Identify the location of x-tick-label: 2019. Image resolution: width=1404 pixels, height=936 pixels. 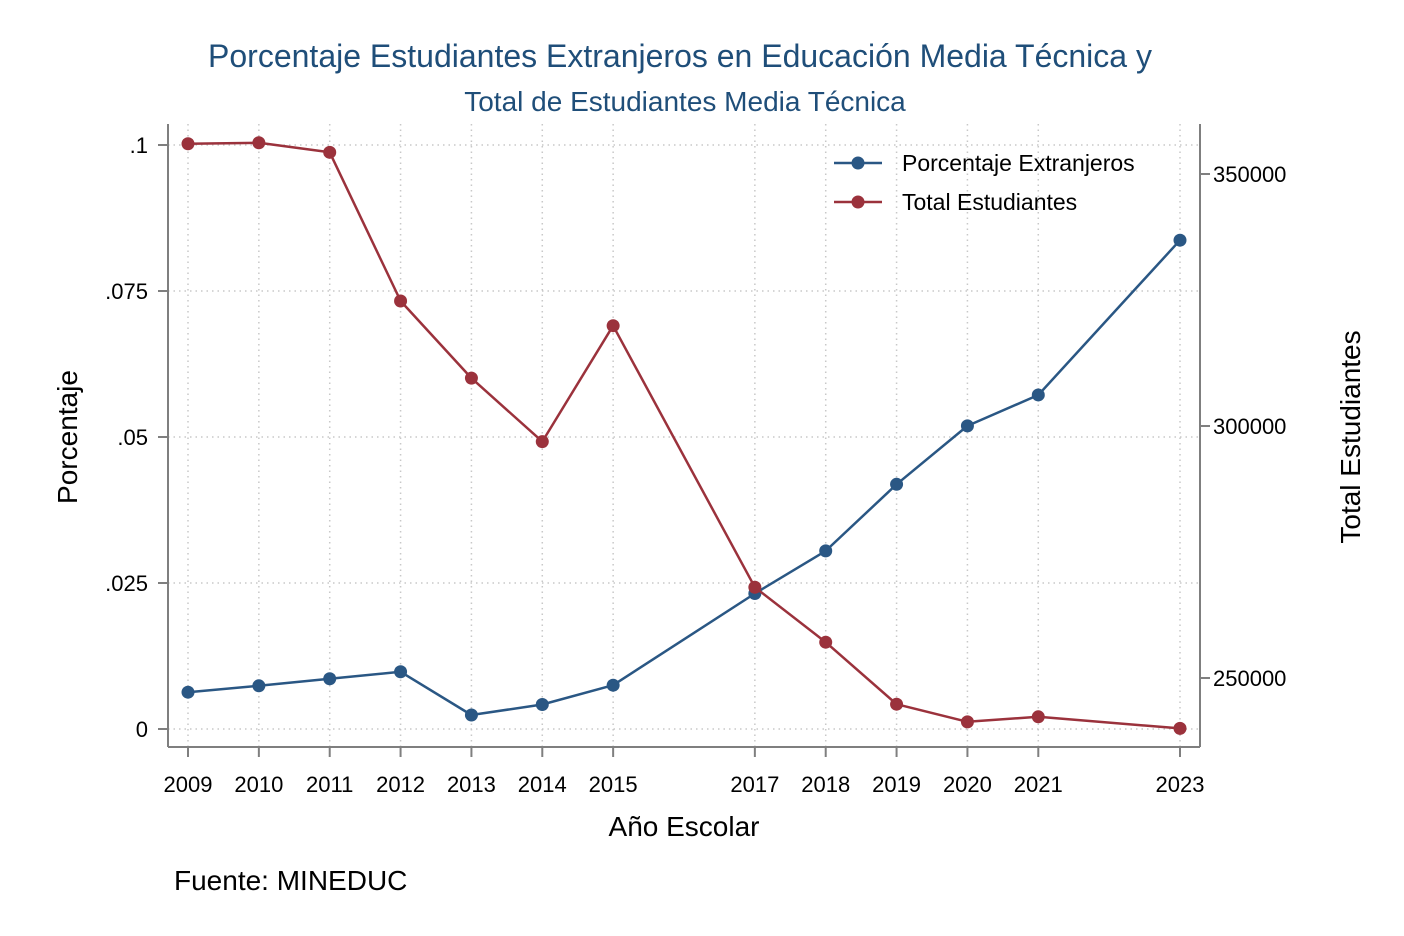
(896, 784).